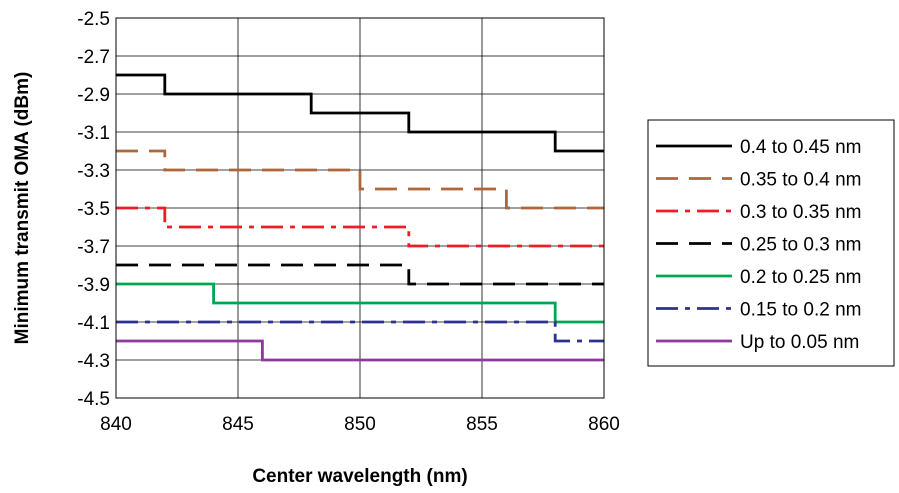  I want to click on legend-label-0: 0.4 to 0.45 nm, so click(800, 147).